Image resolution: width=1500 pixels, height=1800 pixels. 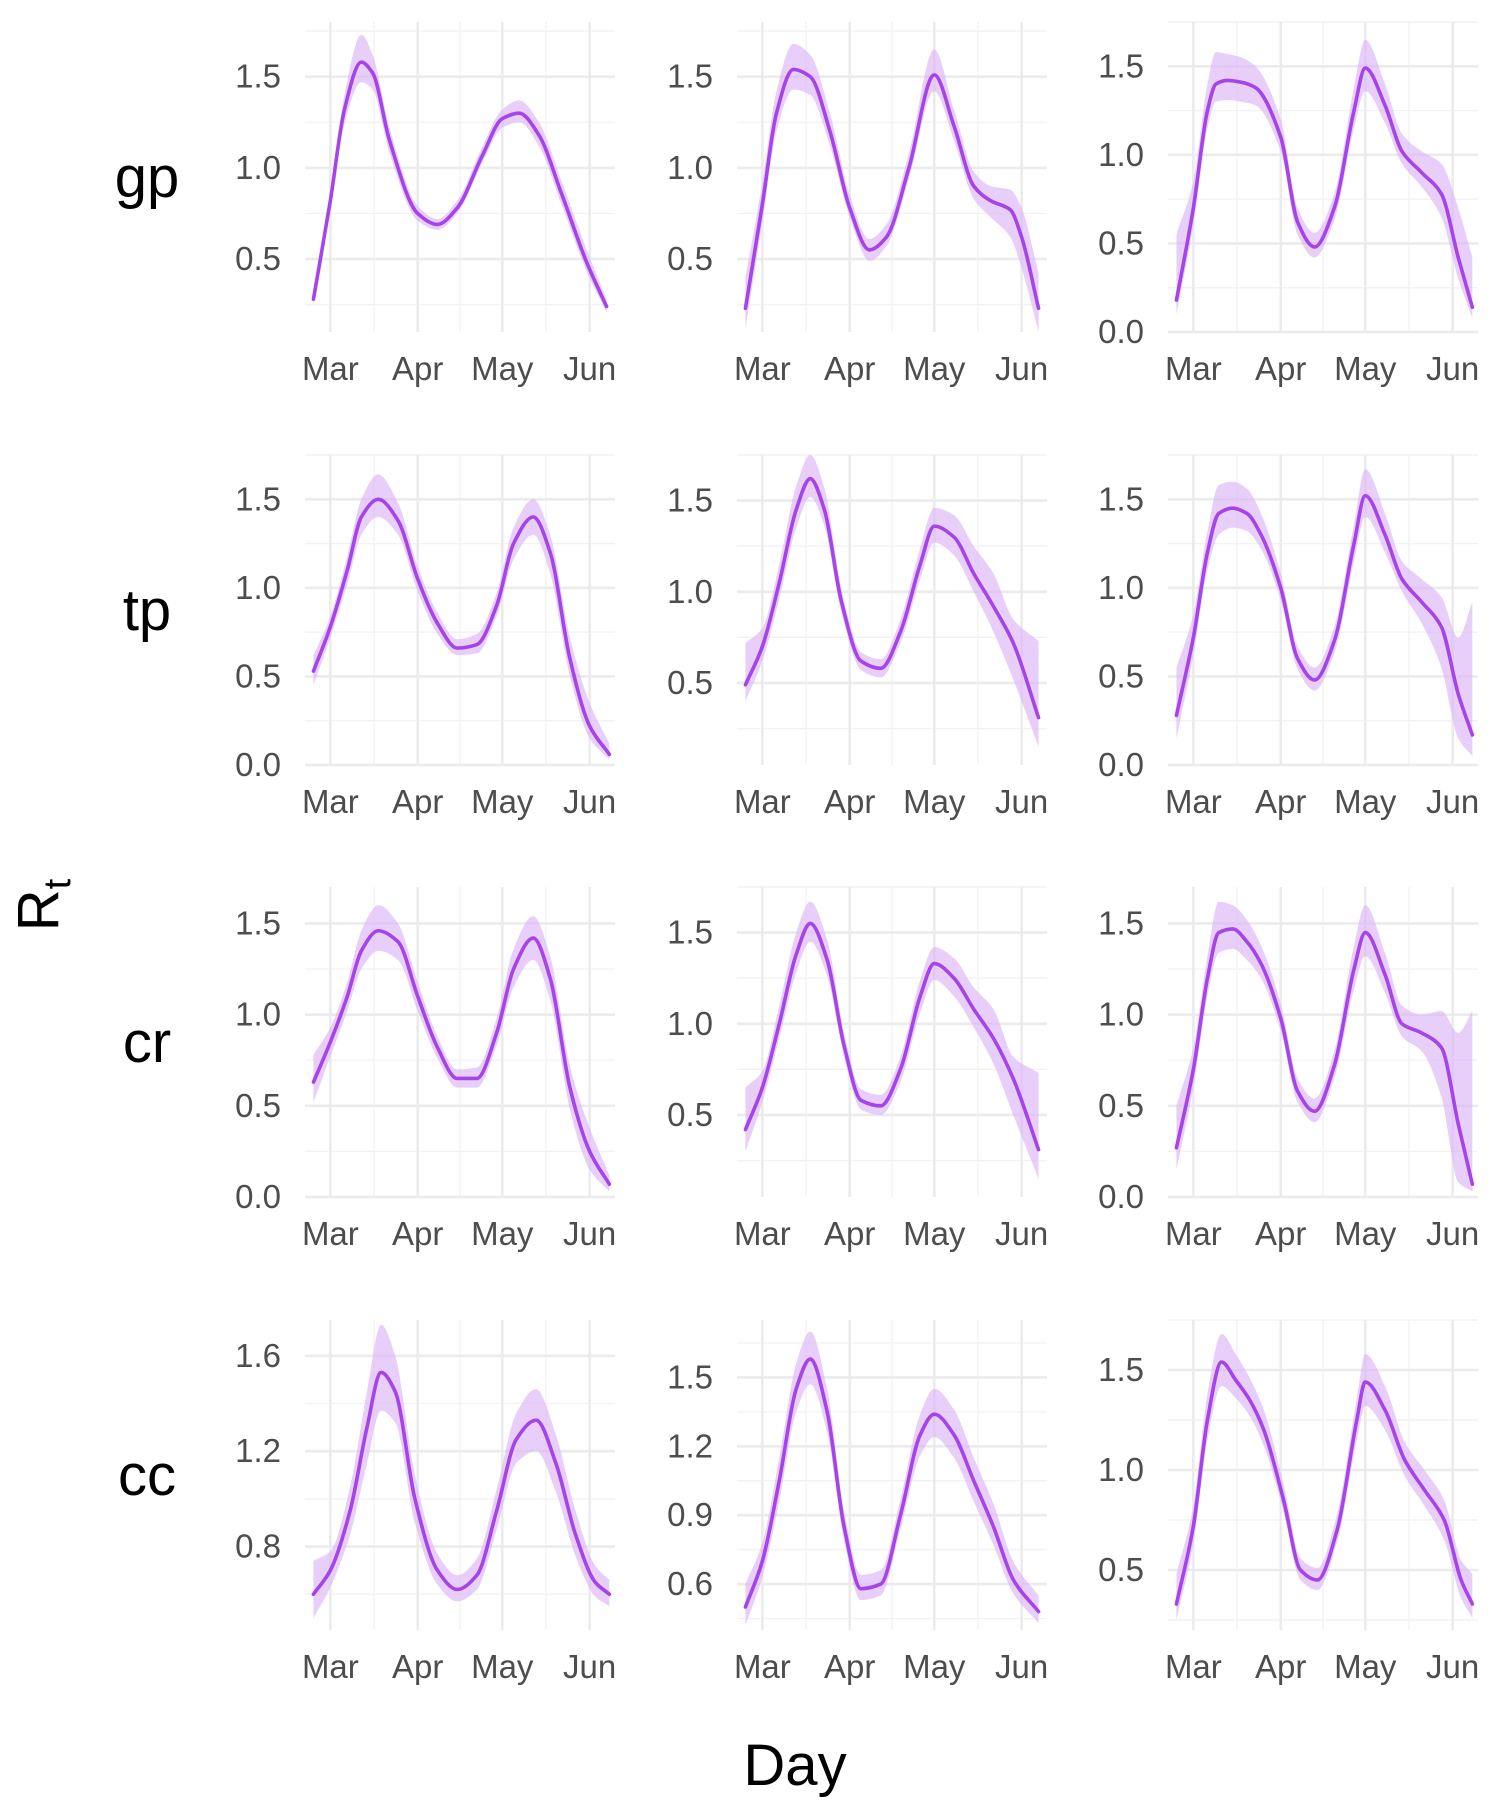 What do you see at coordinates (425, 204) in the screenshot?
I see `panel-gp-1: 0.5 1.0 1.5 Mar Apr May Jun` at bounding box center [425, 204].